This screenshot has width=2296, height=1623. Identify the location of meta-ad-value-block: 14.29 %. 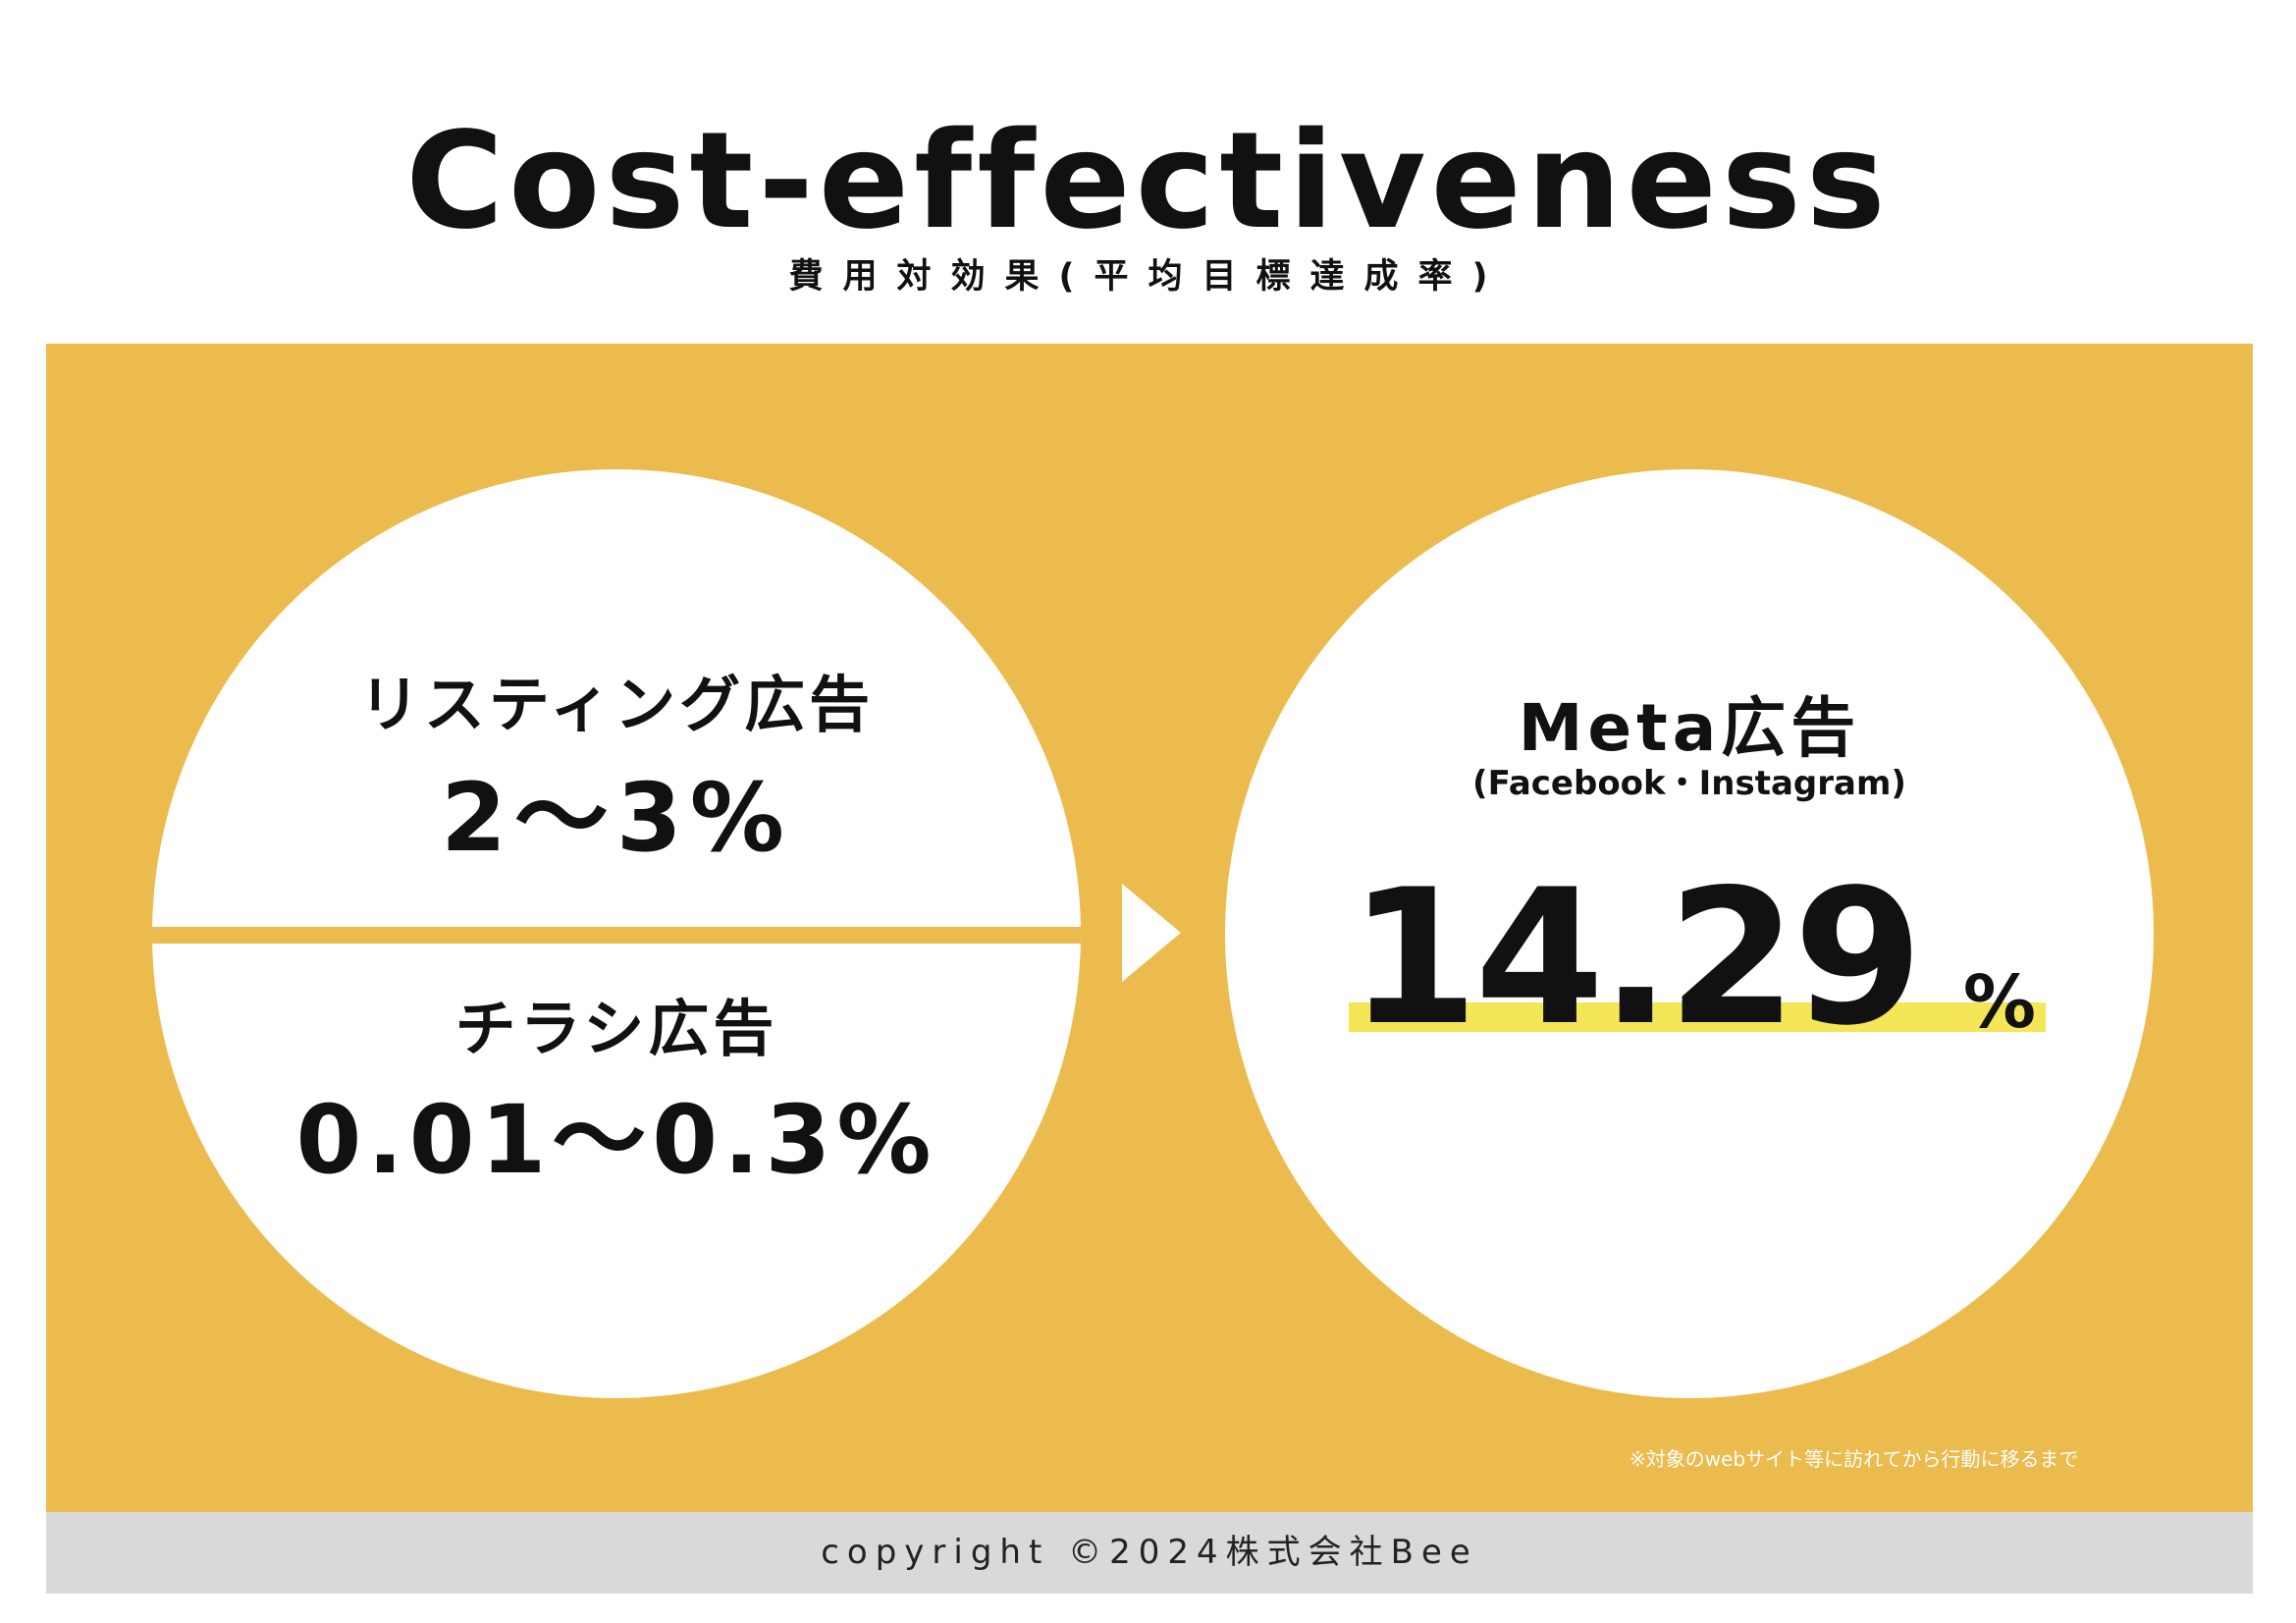
(1697, 958).